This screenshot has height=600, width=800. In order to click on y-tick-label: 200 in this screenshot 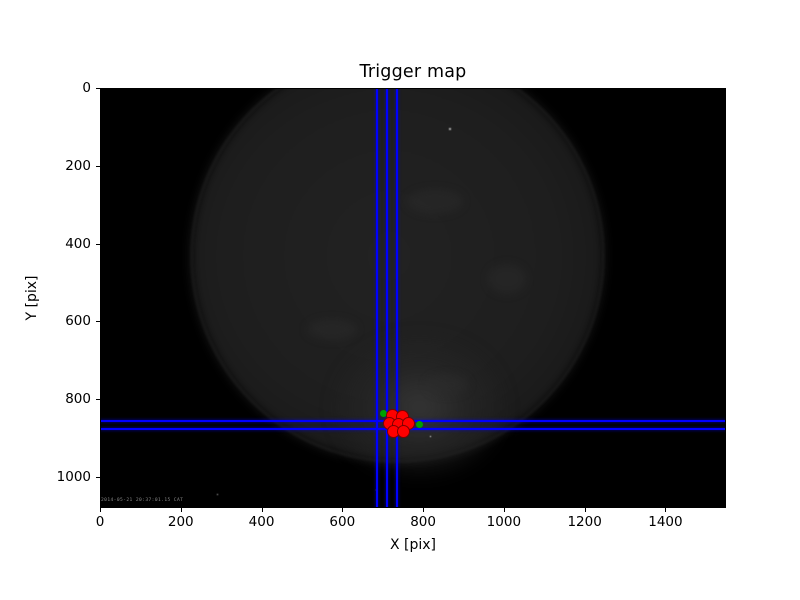, I will do `click(78, 165)`.